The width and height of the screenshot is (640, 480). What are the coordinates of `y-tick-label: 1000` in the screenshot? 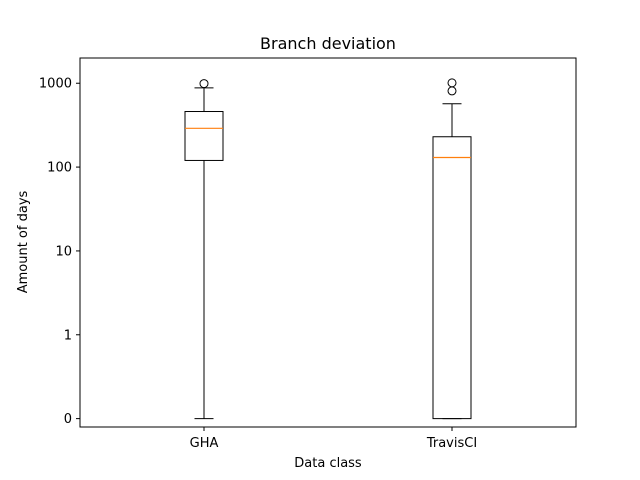 It's located at (55, 84).